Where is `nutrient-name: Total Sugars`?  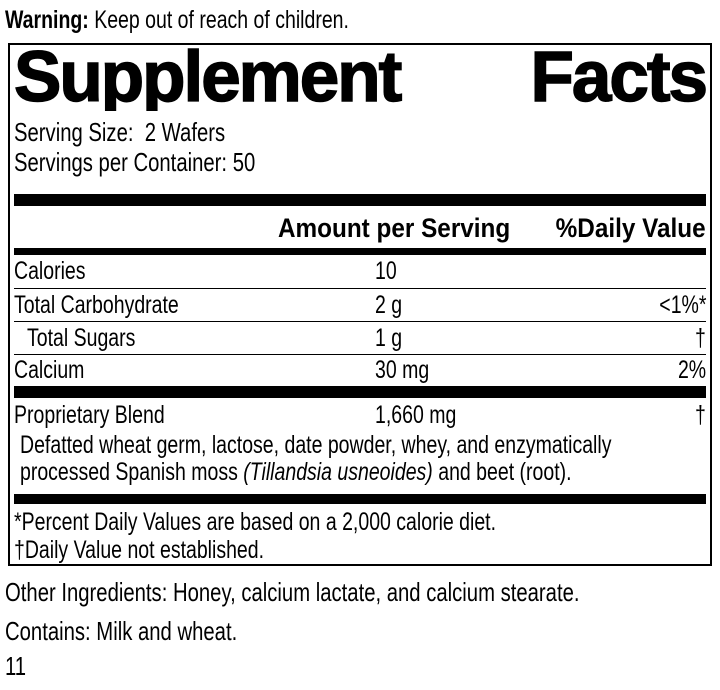
nutrient-name: Total Sugars is located at coordinates (81, 337).